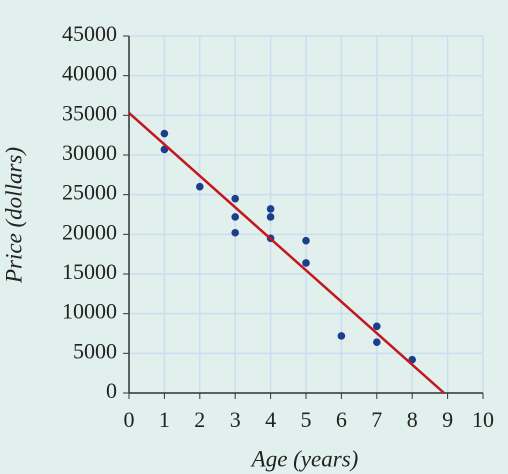 The image size is (508, 474). I want to click on x-tick-label: 3, so click(235, 419).